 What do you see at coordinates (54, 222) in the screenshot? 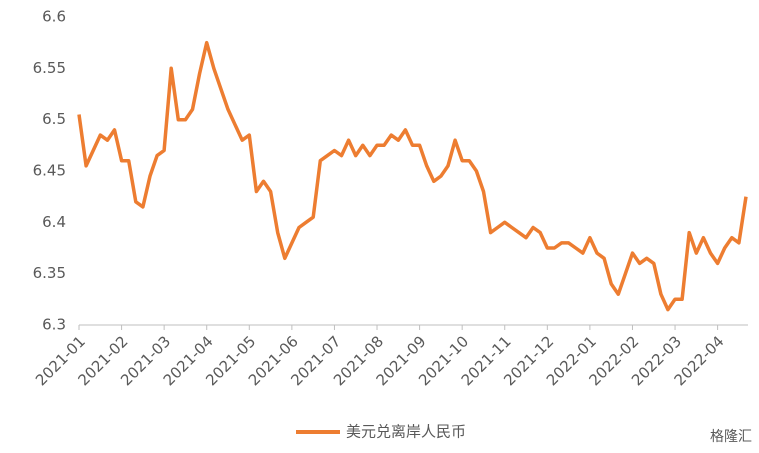
I see `y-tick-label: 6.4` at bounding box center [54, 222].